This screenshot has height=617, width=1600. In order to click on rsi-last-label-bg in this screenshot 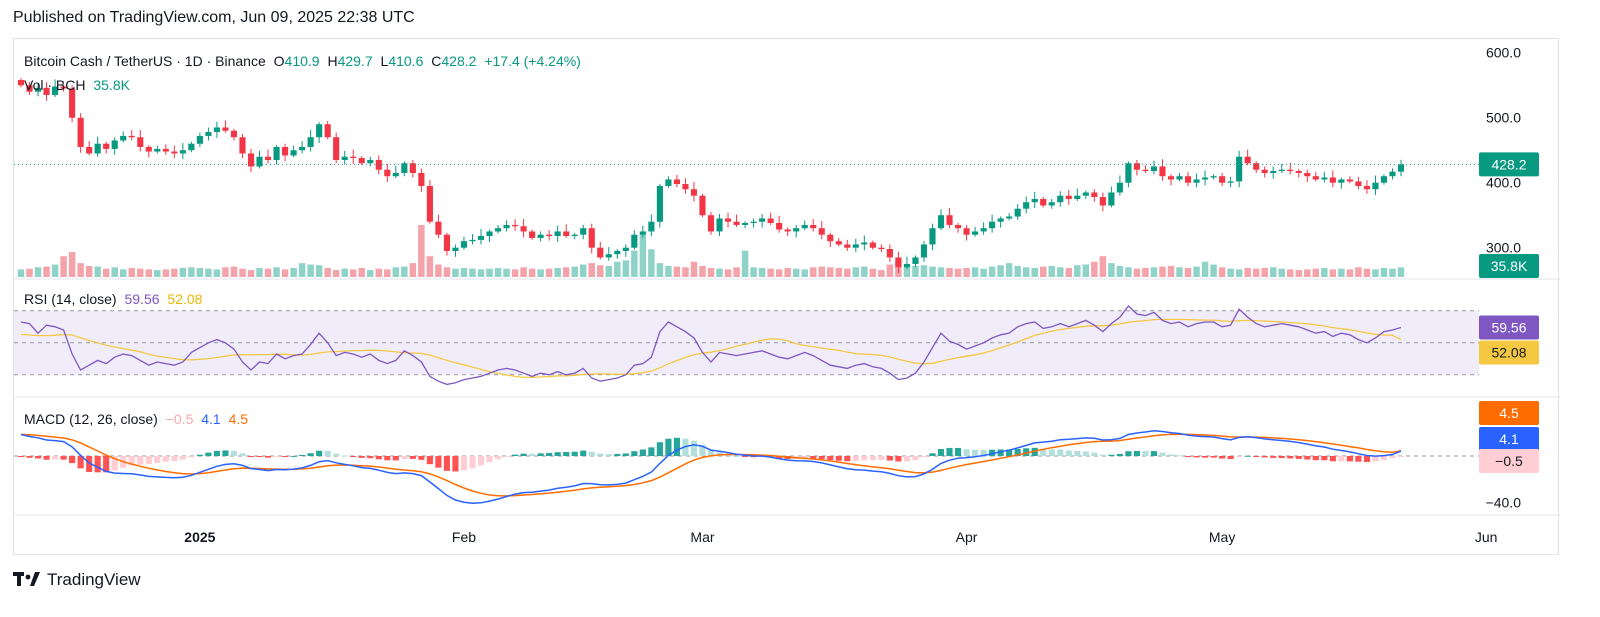, I will do `click(1509, 327)`.